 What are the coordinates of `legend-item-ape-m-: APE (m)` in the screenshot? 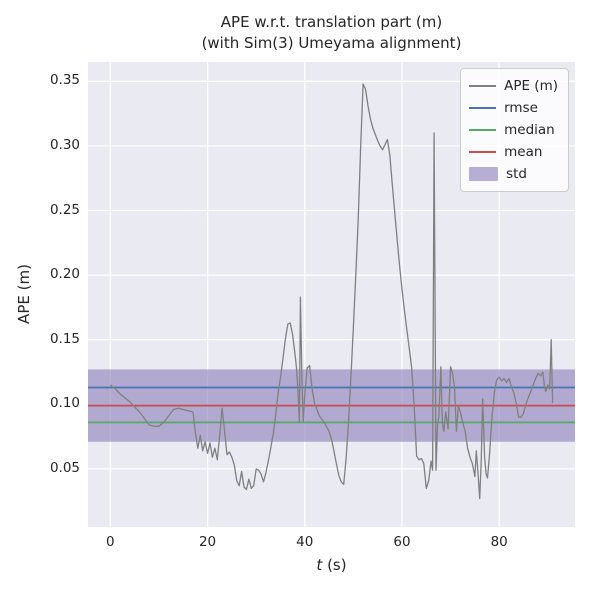 It's located at (513, 86).